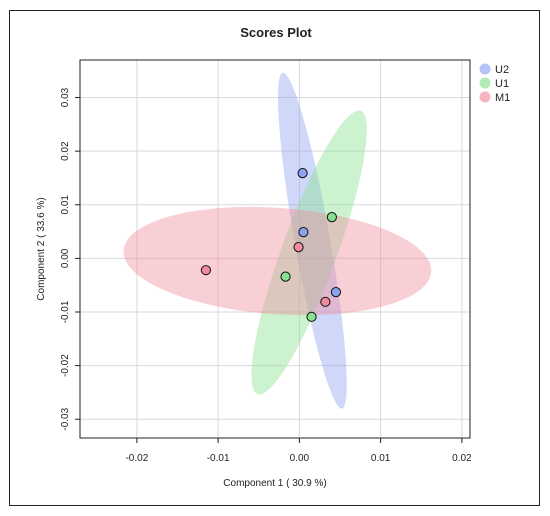 The width and height of the screenshot is (550, 516). Describe the element at coordinates (381, 458) in the screenshot. I see `x-tick-label: 0.01` at that location.